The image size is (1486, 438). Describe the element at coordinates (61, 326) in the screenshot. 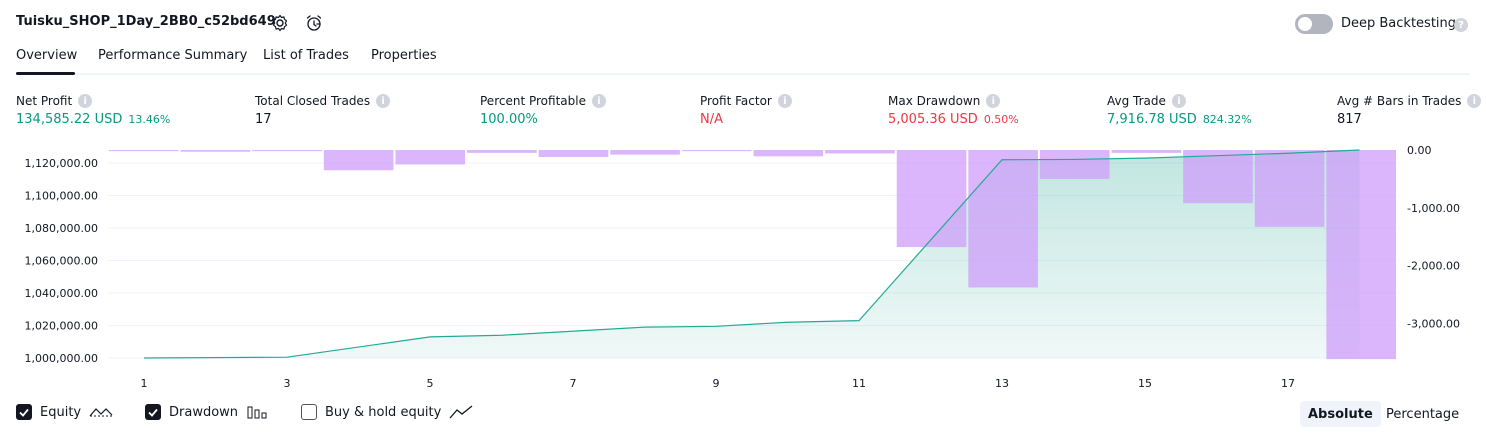

I see `left-axis-tick-label: 1,020,000.00` at that location.